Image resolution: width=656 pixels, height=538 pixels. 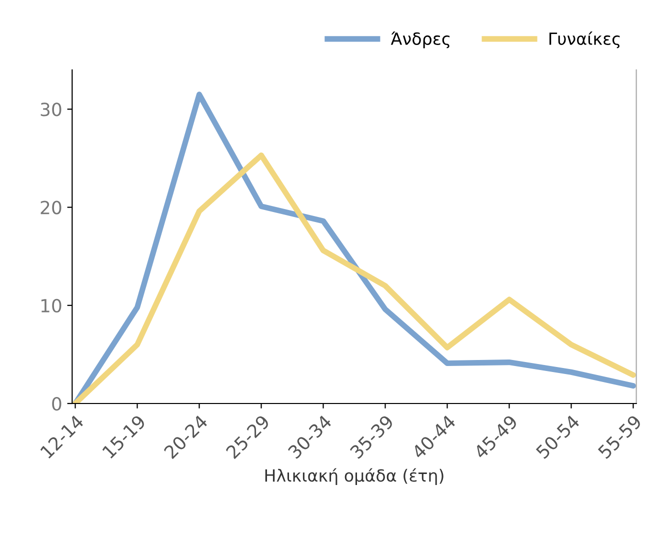 What do you see at coordinates (51, 207) in the screenshot?
I see `y-tick-label: 20` at bounding box center [51, 207].